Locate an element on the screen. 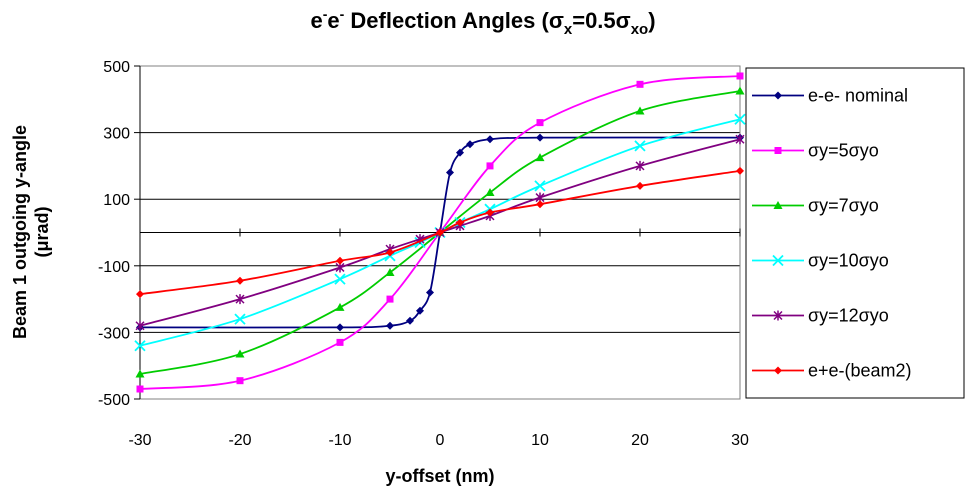 This screenshot has height=501, width=967. legend-item: σy=5σyo is located at coordinates (815, 151).